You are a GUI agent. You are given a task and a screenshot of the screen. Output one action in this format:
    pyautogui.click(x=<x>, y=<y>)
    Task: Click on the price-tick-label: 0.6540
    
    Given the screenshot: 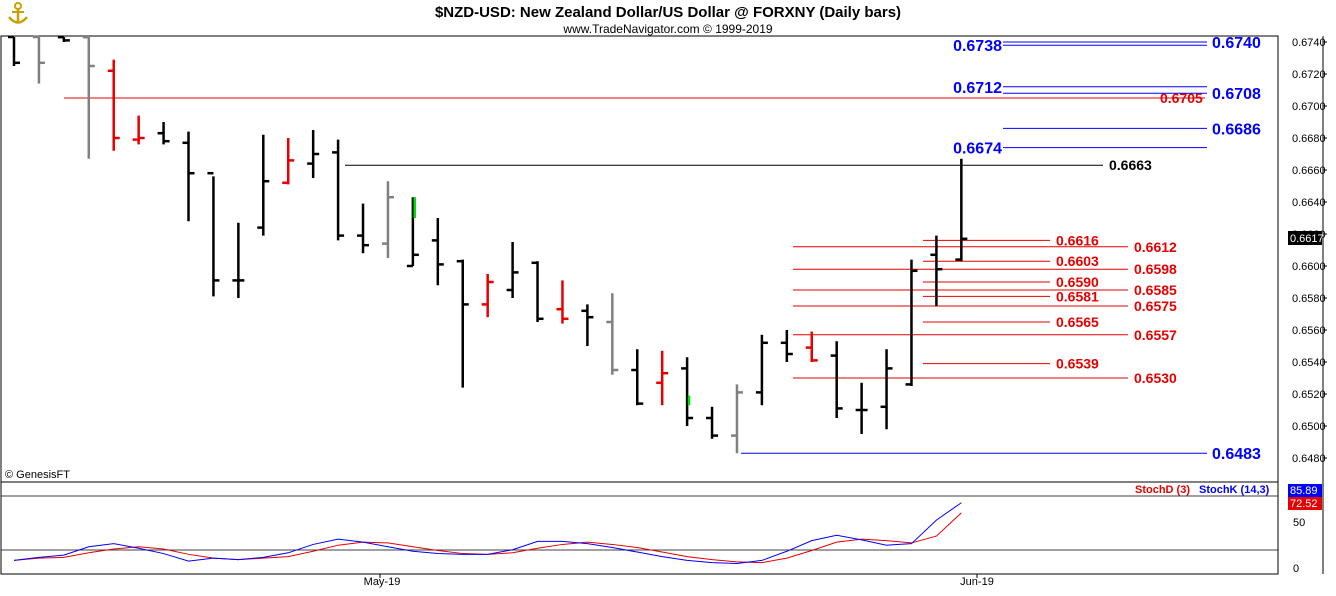 What is the action you would take?
    pyautogui.click(x=1309, y=363)
    